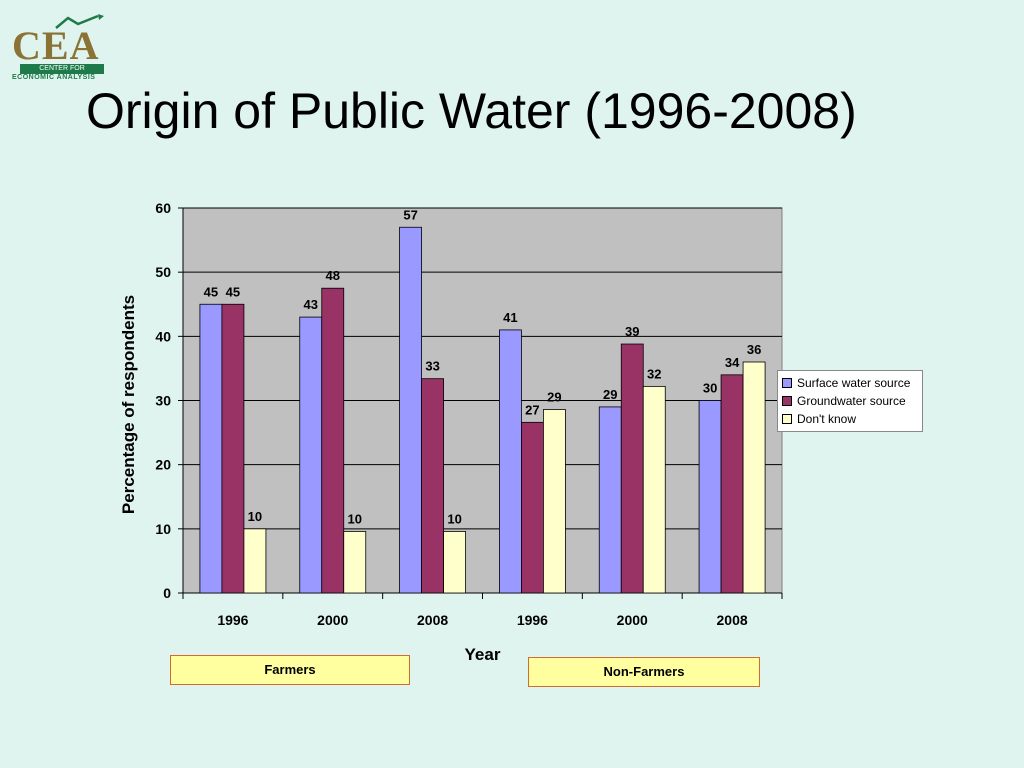 Image resolution: width=1024 pixels, height=768 pixels. I want to click on logo-mark: CEA, so click(56, 45).